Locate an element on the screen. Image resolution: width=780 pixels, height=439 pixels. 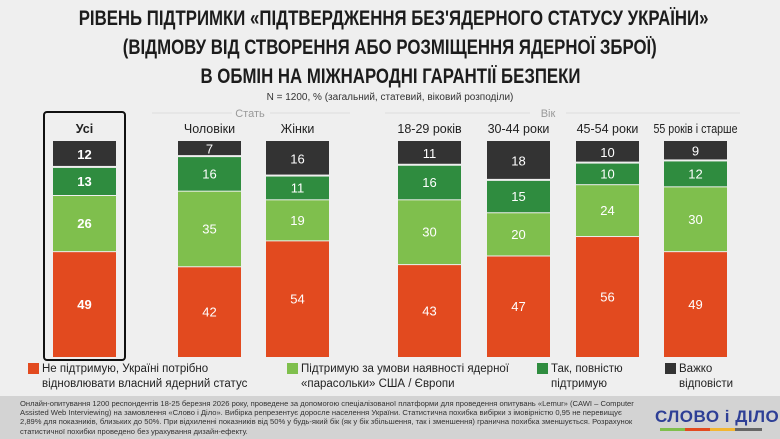
data-label: 19 is located at coordinates (297, 220).